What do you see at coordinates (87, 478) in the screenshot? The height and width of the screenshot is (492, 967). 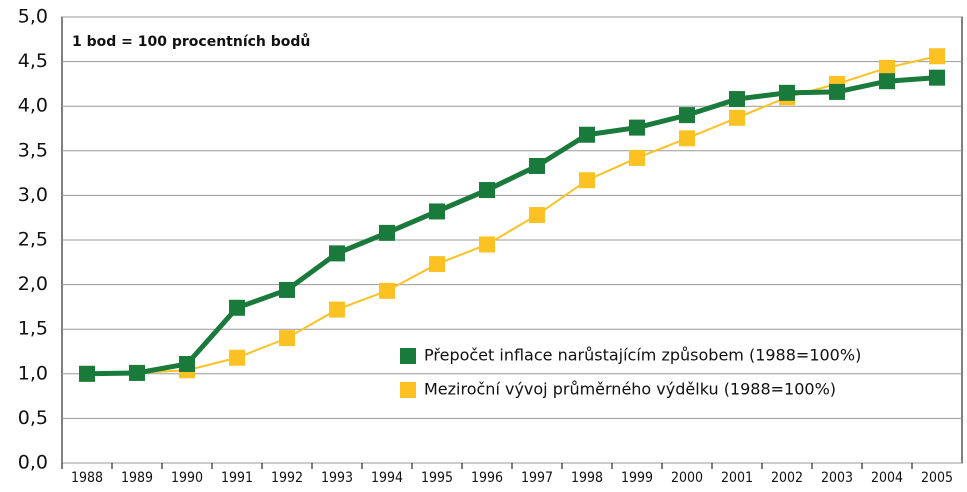 I see `x-tick-label: 1988` at bounding box center [87, 478].